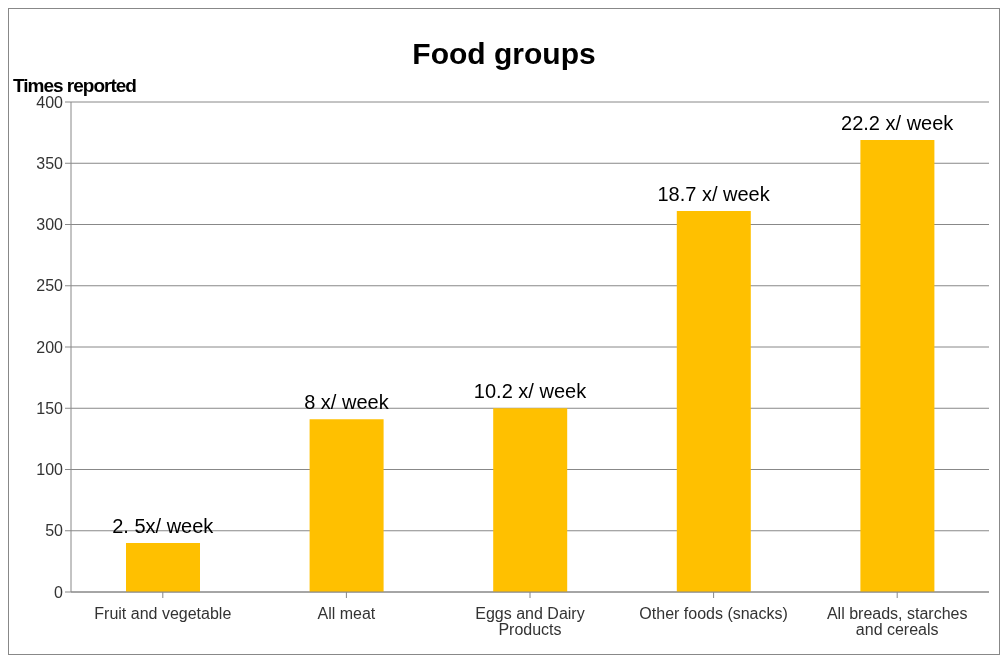  Describe the element at coordinates (347, 402) in the screenshot. I see `annotation: 8 x/ week` at that location.